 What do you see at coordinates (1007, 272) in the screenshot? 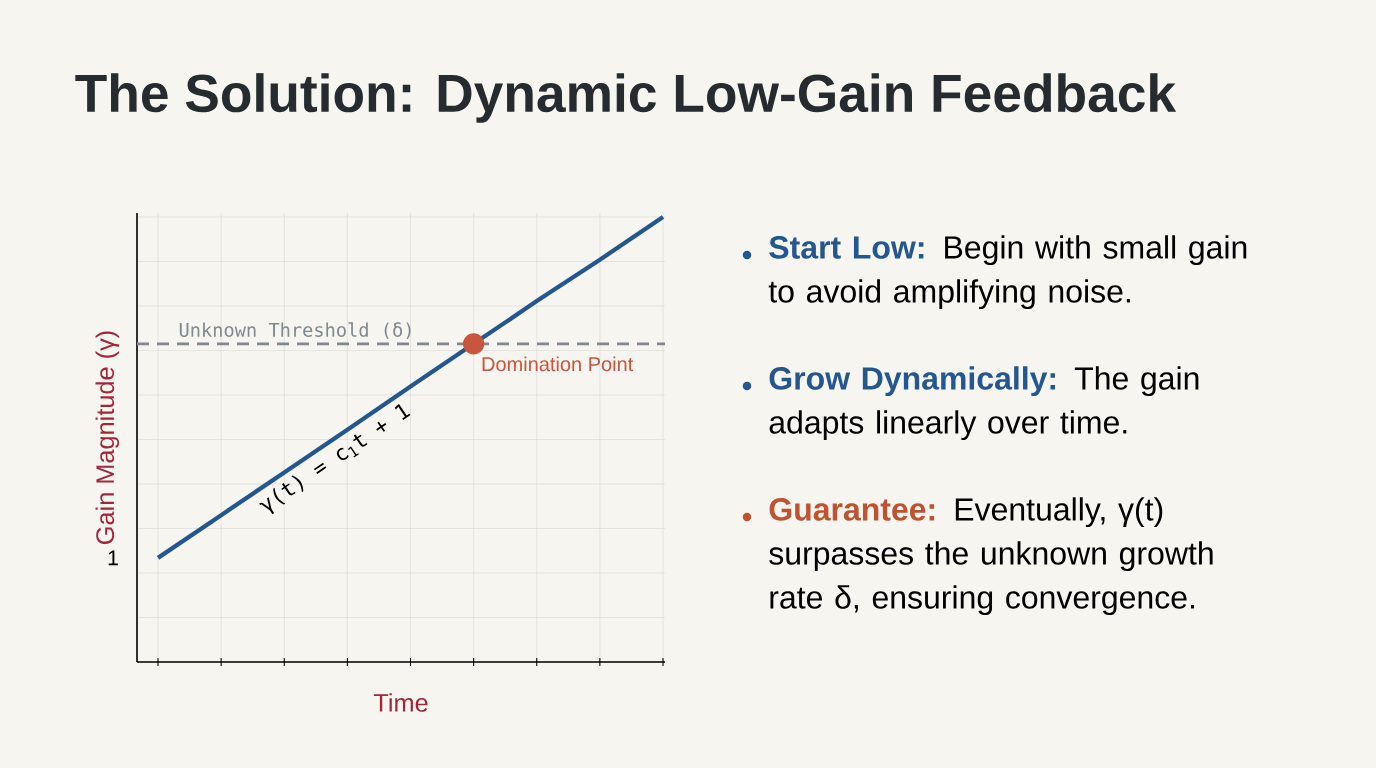
I see `text: Start Low: Begin with small gain to avoid amplifying noise.` at bounding box center [1007, 272].